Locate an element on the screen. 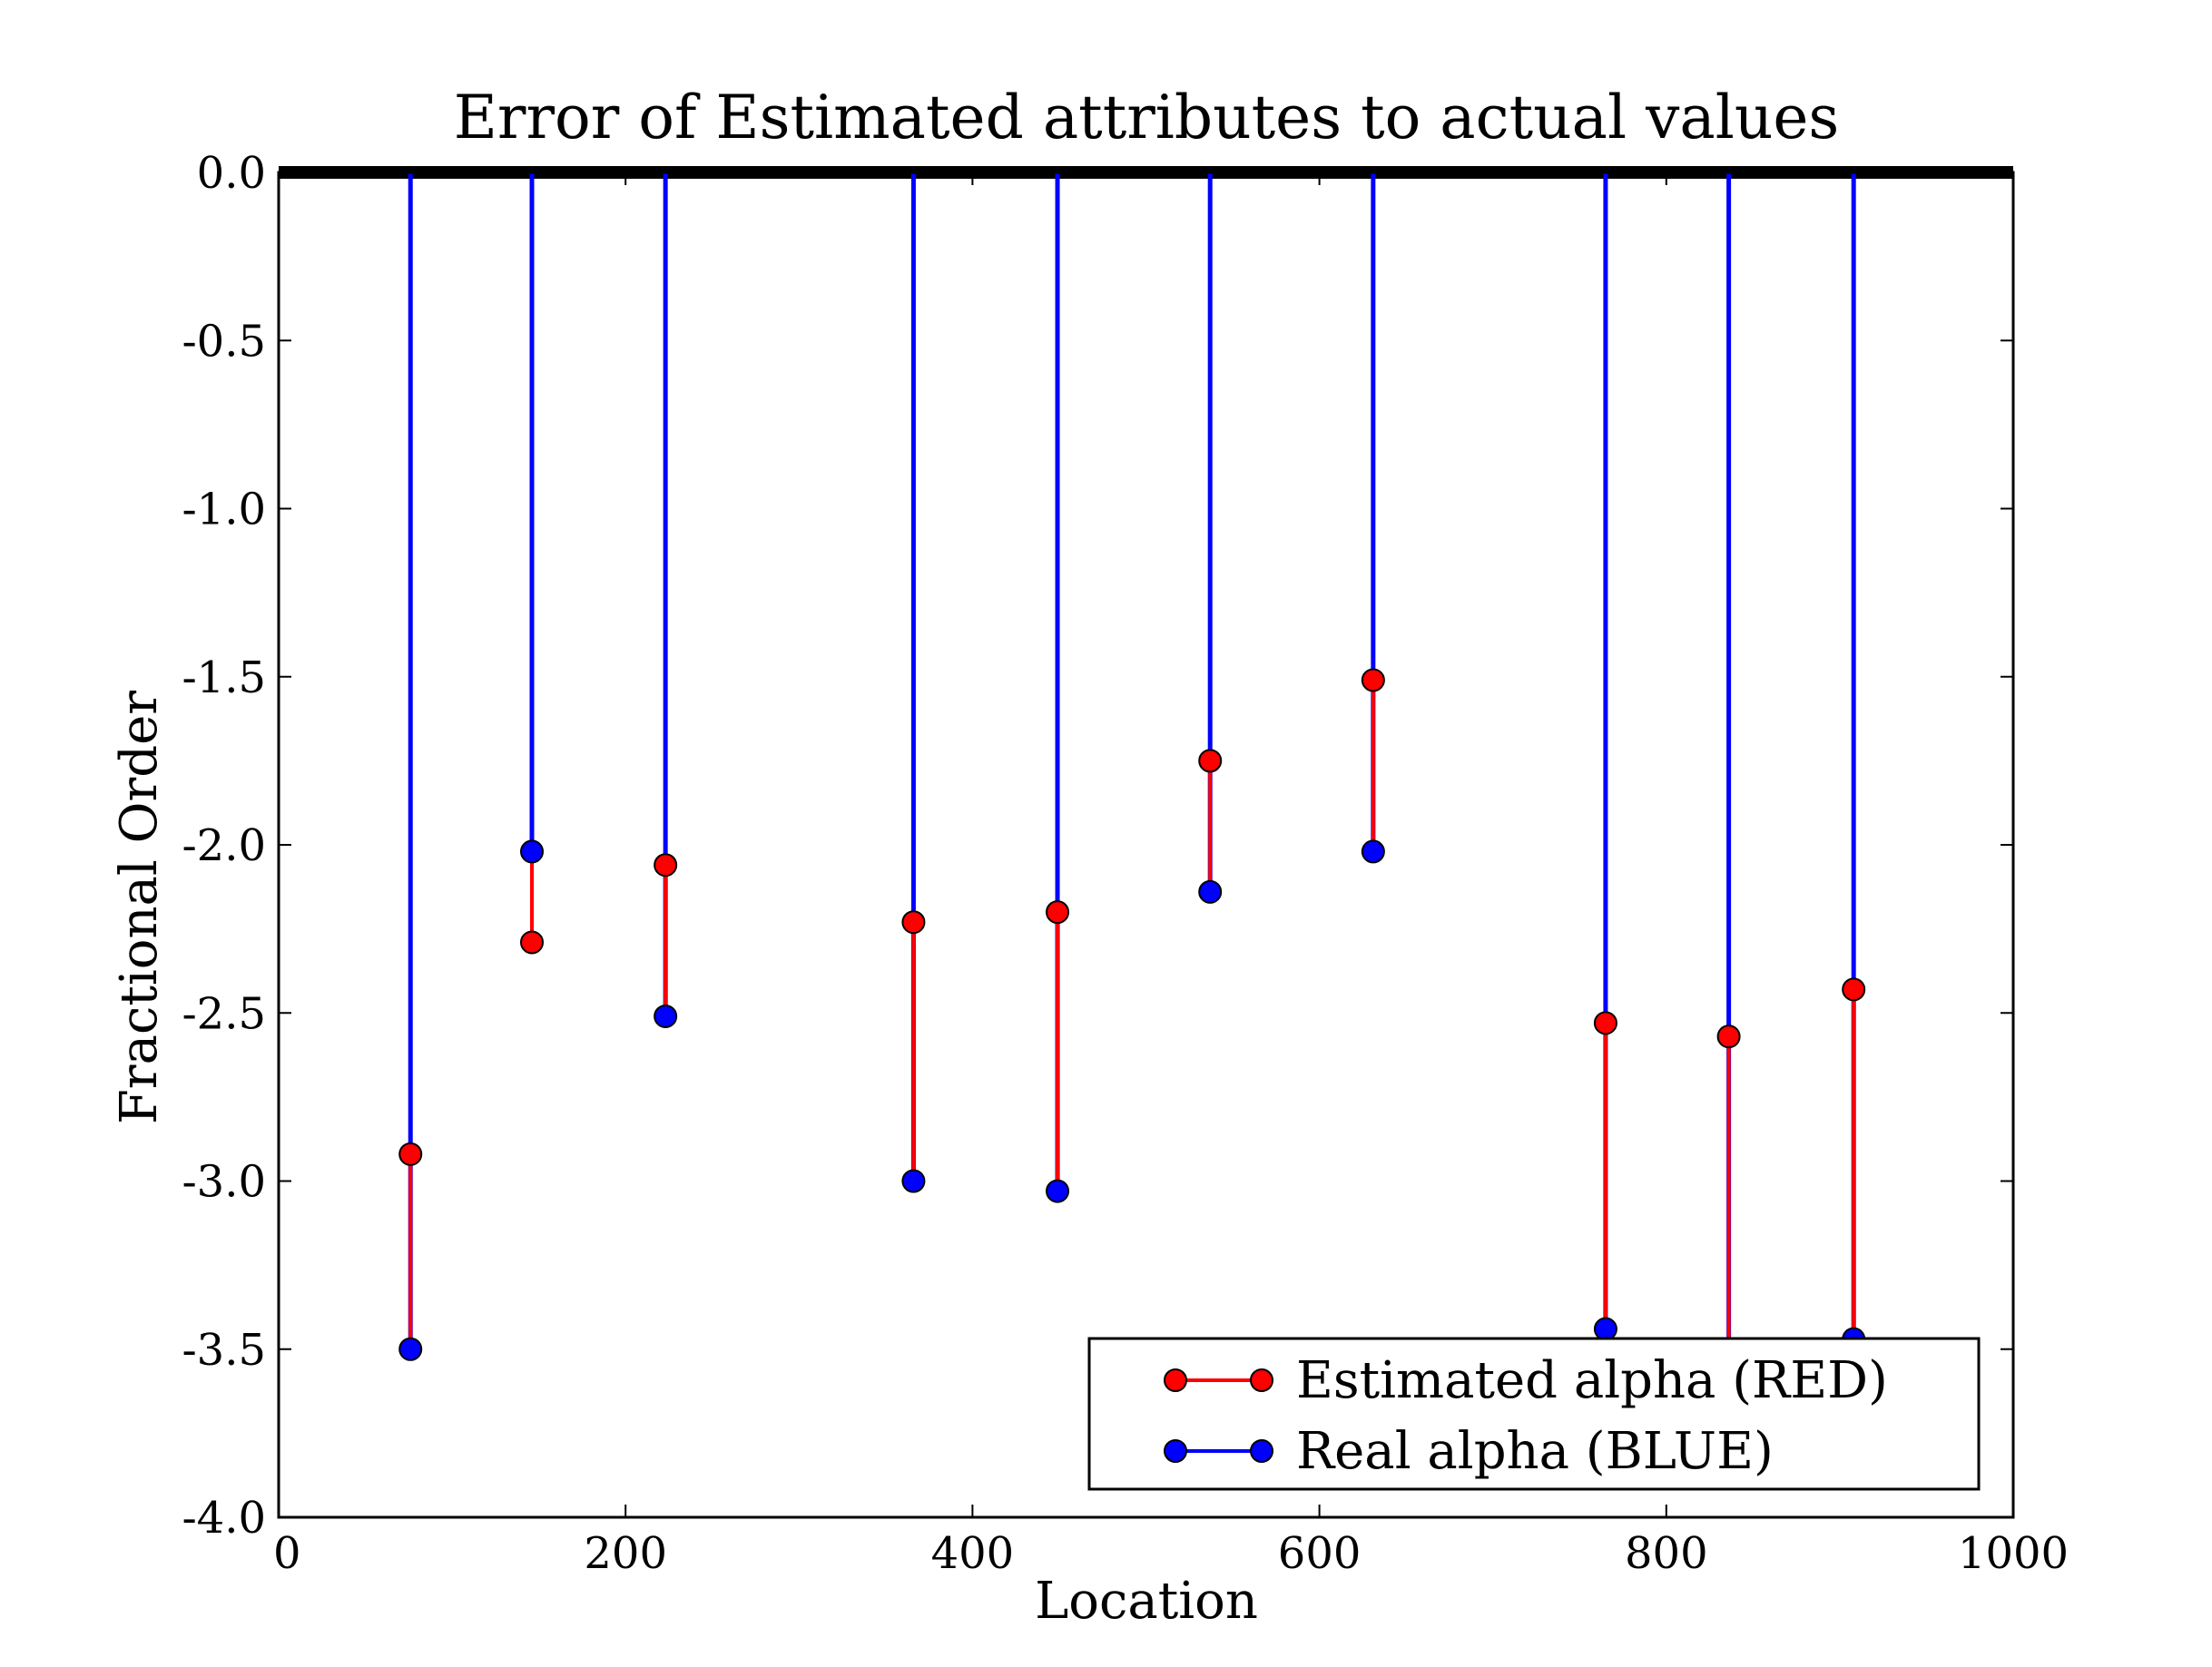 This screenshot has height=1667, width=2212. x-tick-label-1: 200 is located at coordinates (625, 1553).